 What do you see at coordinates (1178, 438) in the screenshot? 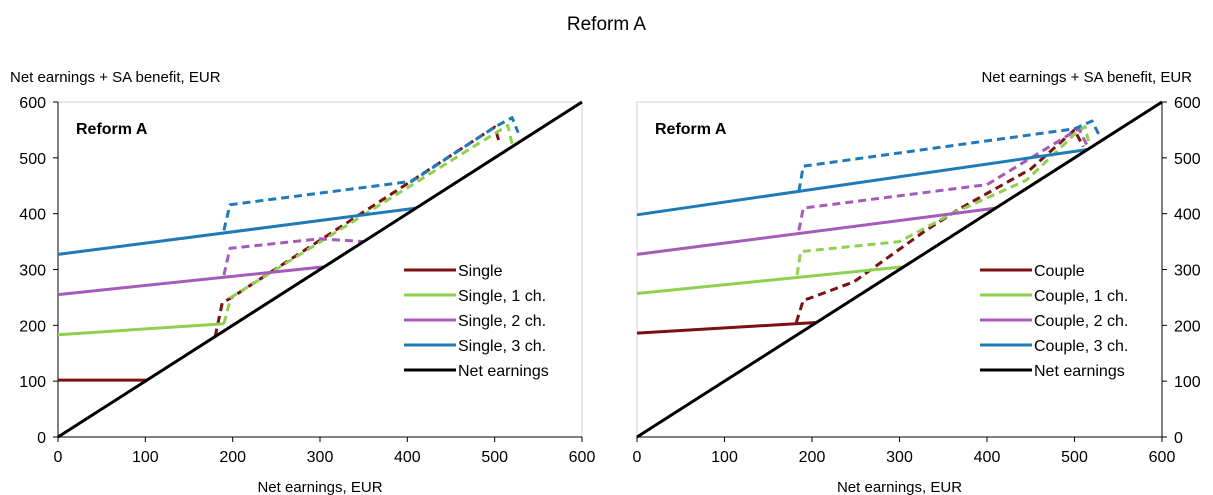
I see `panel-2-y-tick-label: 0` at bounding box center [1178, 438].